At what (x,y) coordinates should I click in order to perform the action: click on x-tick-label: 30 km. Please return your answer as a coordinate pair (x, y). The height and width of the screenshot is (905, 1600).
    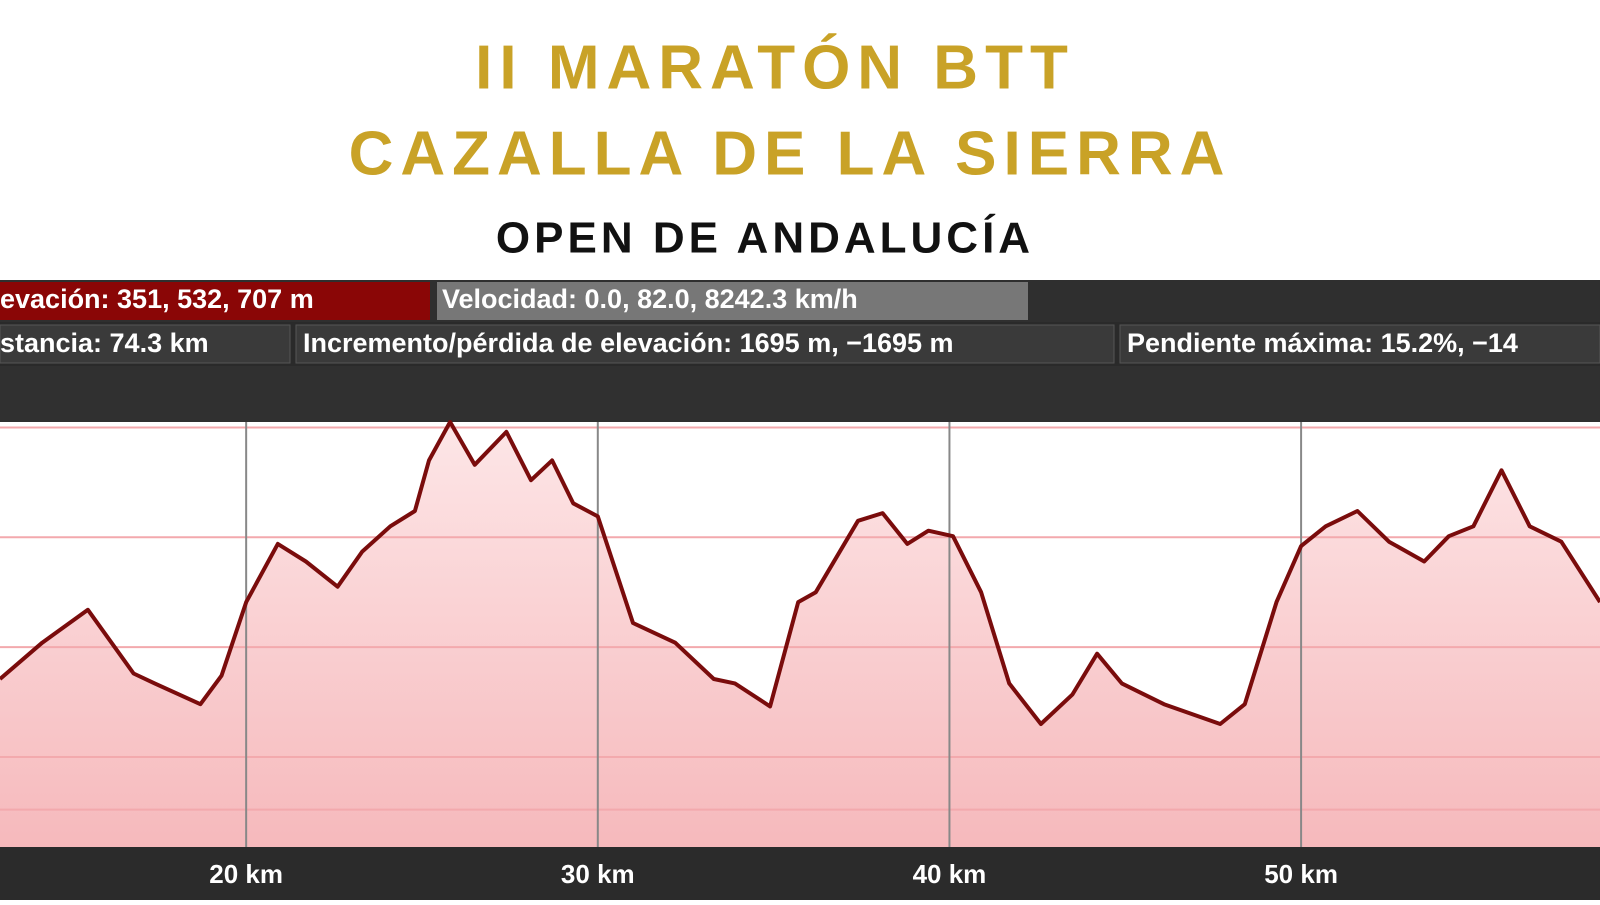
    Looking at the image, I should click on (598, 874).